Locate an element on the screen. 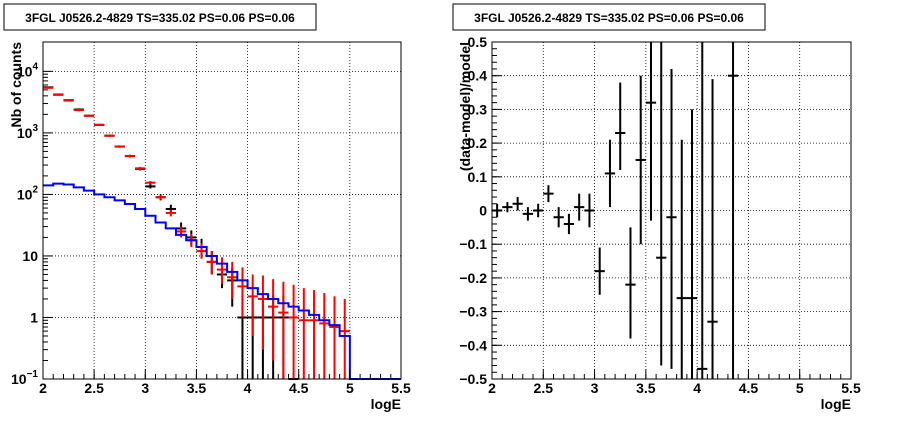 This screenshot has width=898, height=421. y-tick-label: 10³ is located at coordinates (28, 132).